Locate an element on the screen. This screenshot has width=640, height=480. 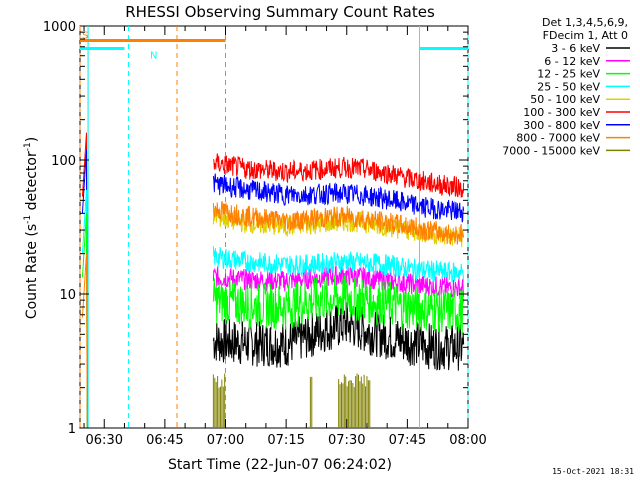
x-tick-label: 07:15 is located at coordinates (285, 440).